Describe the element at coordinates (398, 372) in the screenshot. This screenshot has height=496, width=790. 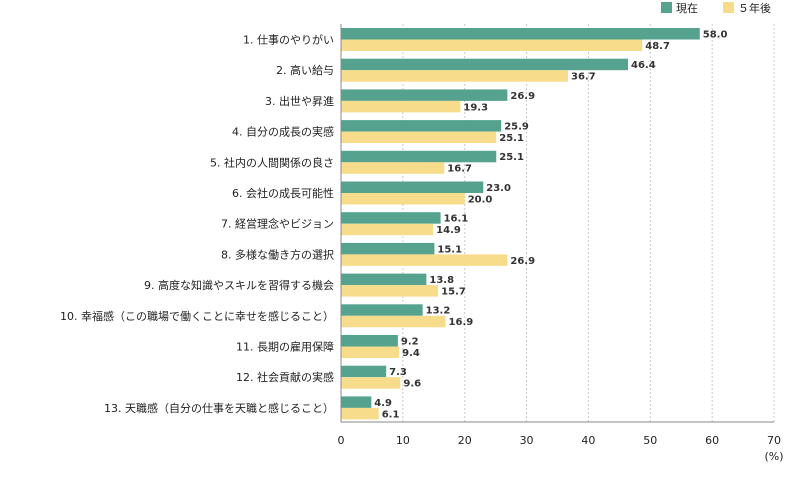
I see `bar-value-label: 7.3` at that location.